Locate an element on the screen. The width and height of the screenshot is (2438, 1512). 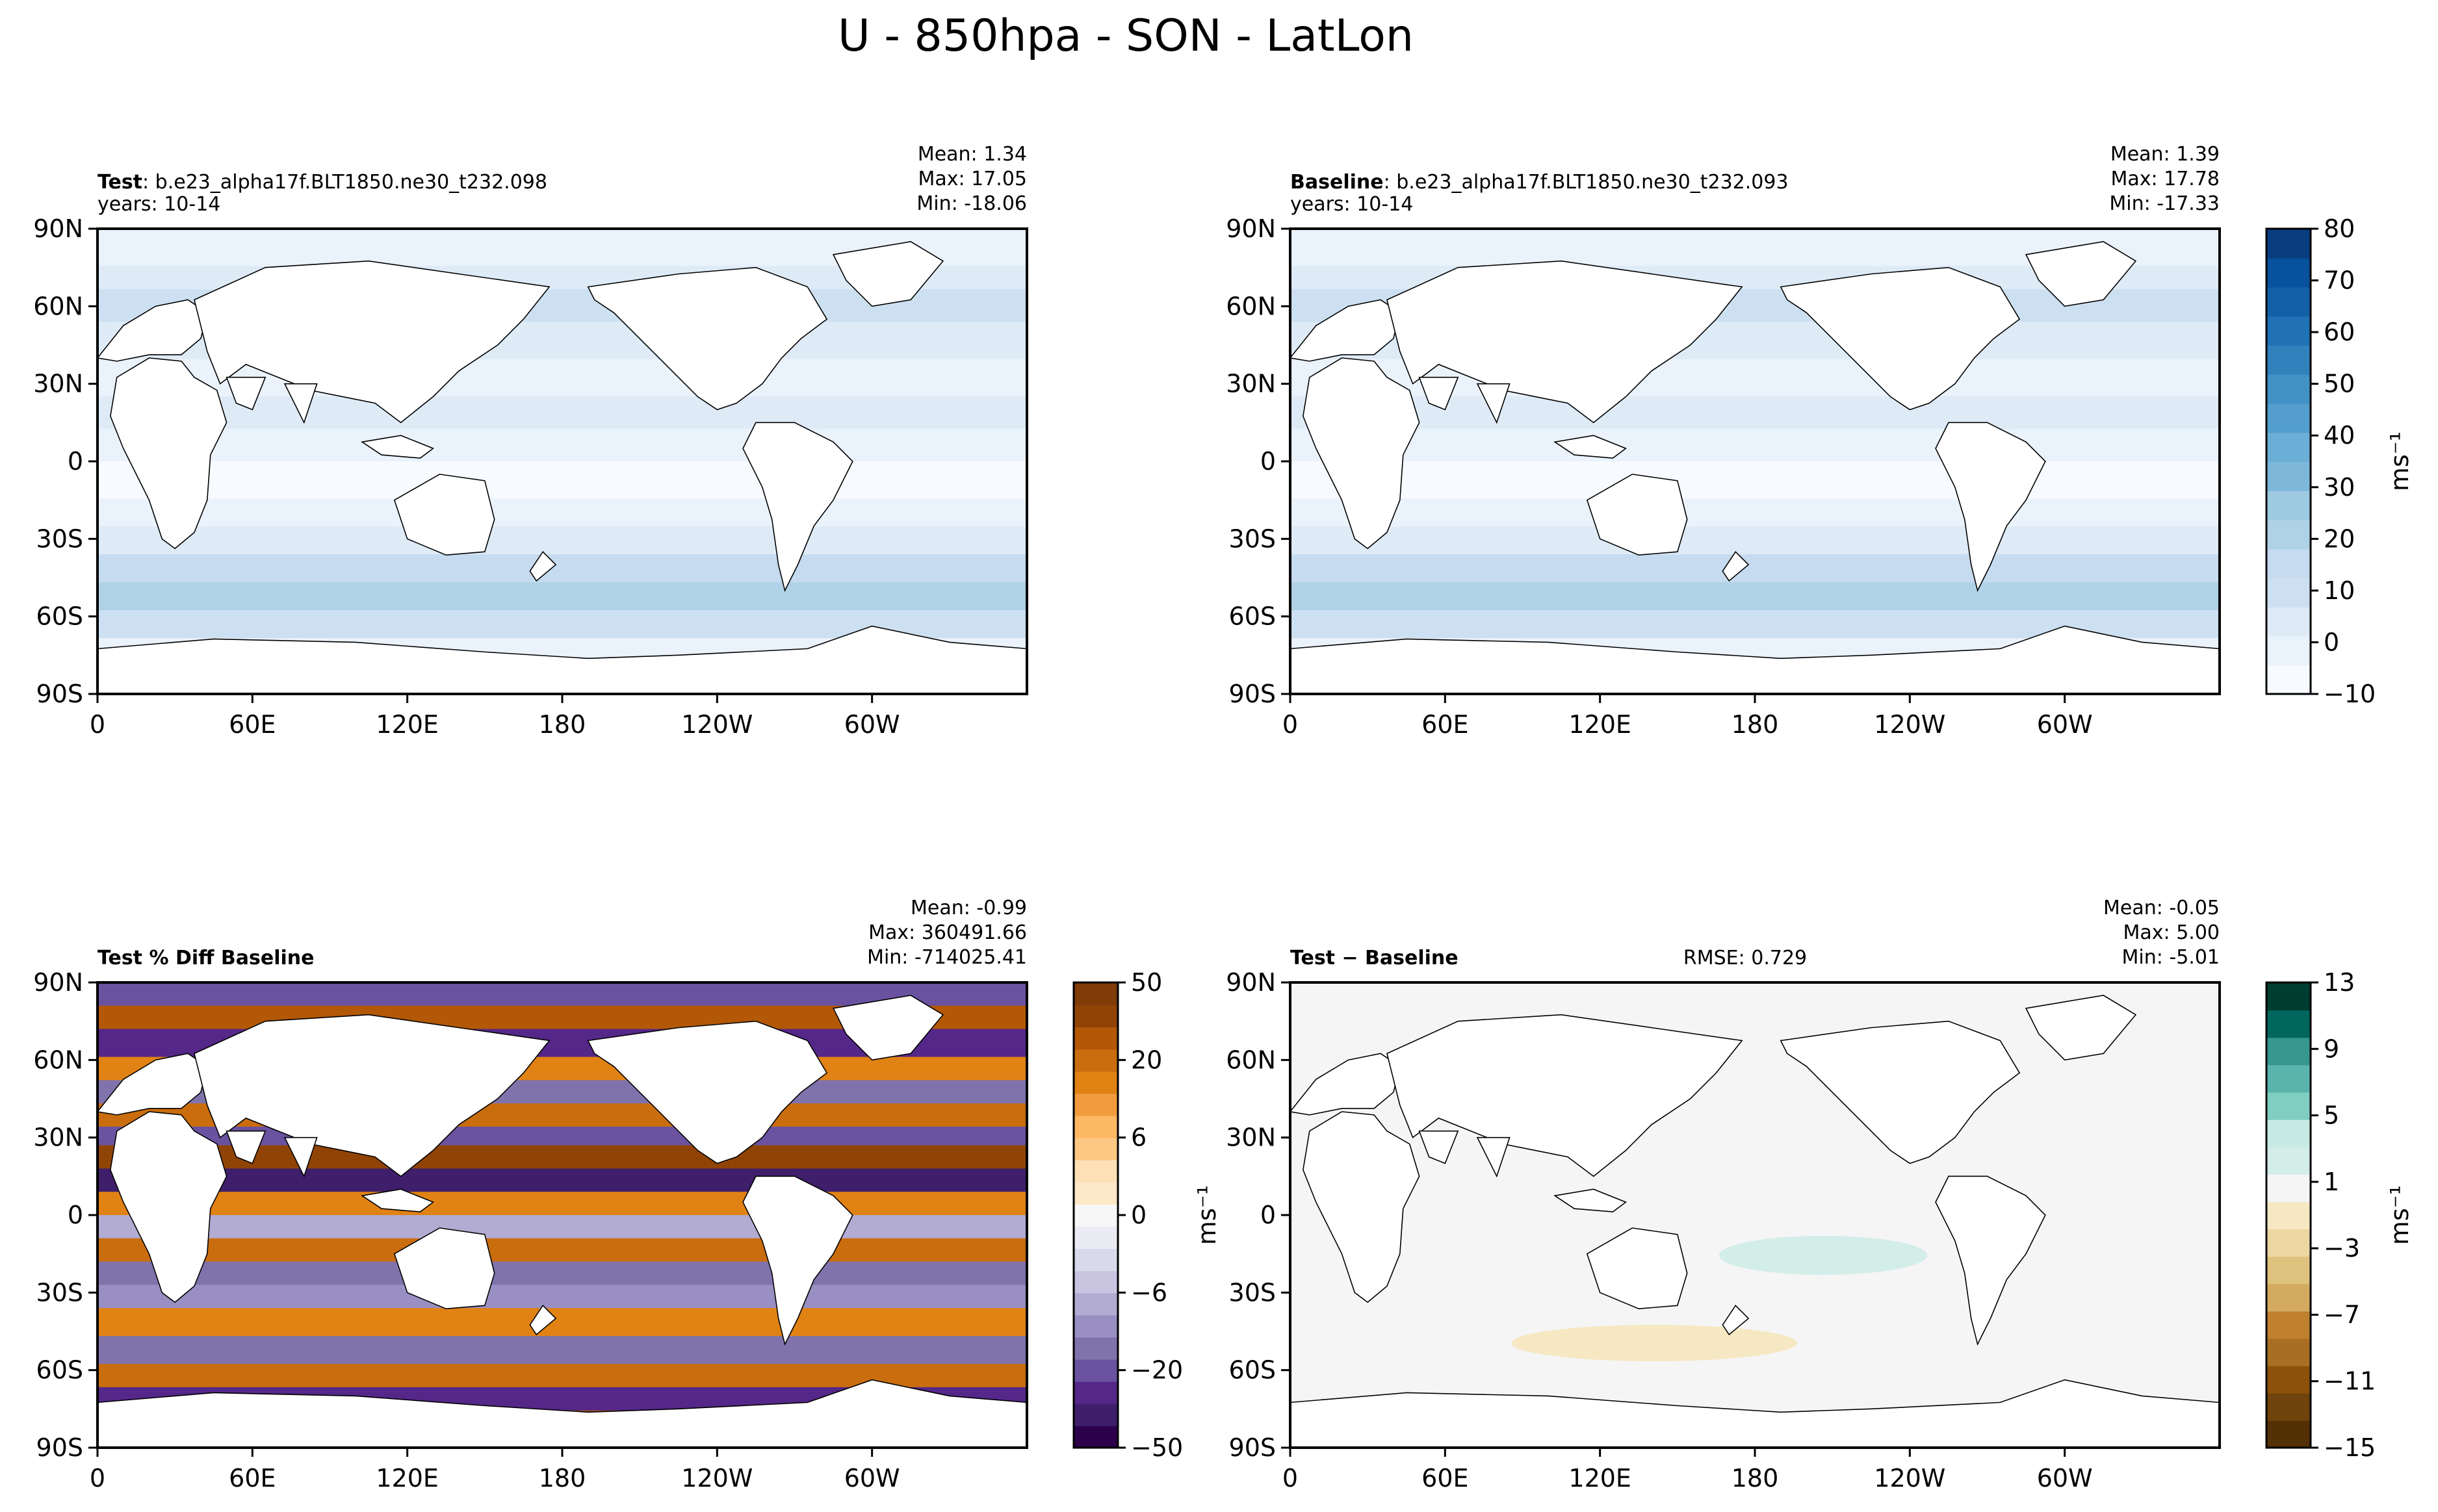
colorbar-pct-diff: −50 −20 −6 0 6 20 50 ms⁻¹ is located at coordinates (1147, 1215).